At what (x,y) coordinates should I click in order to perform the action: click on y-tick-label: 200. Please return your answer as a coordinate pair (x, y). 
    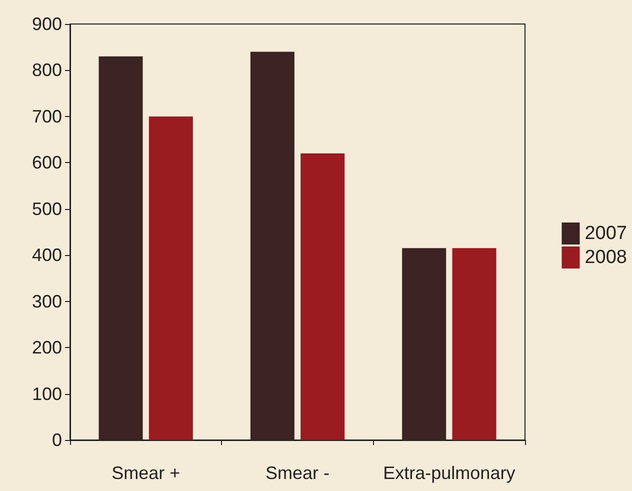
    Looking at the image, I should click on (47, 348).